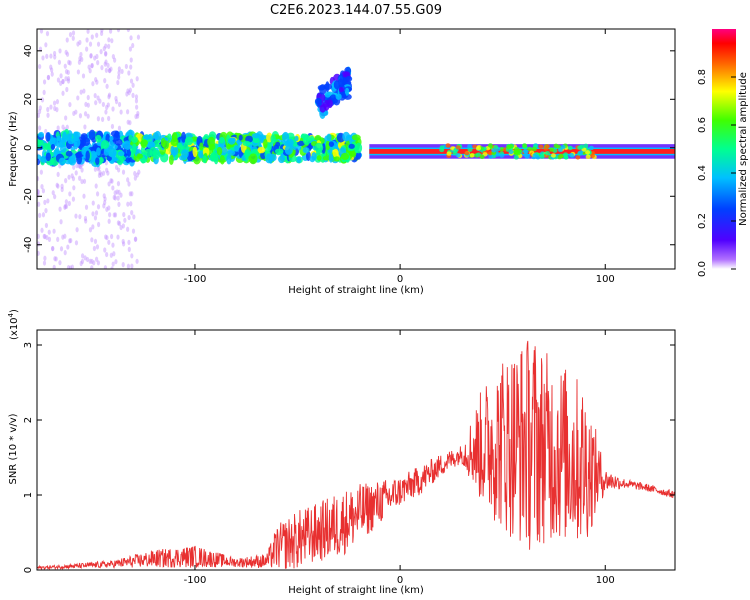  I want to click on spectrogram-x-label: Height of straight line (km), so click(356, 290).